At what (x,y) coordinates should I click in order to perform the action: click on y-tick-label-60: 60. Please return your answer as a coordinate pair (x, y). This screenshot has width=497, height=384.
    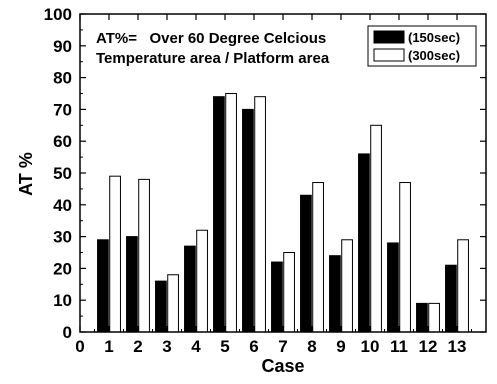
    Looking at the image, I should click on (62, 141).